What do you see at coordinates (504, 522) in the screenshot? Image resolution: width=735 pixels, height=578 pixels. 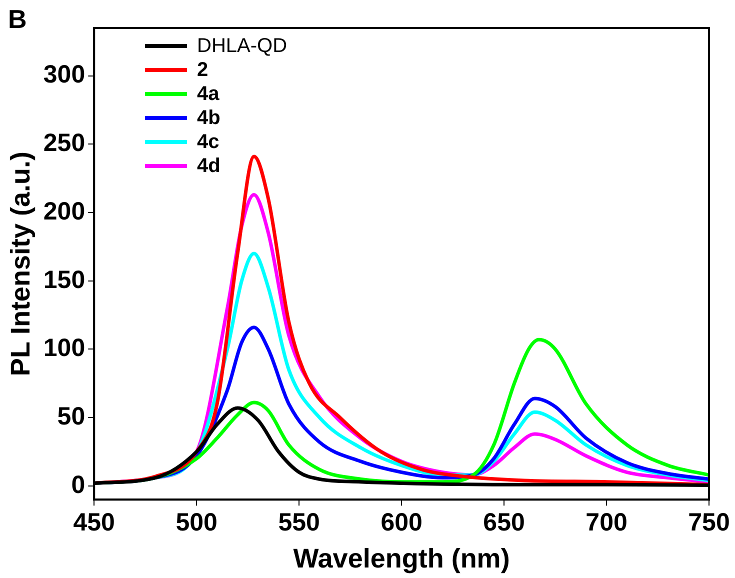 I see `x-tick-label: 650` at bounding box center [504, 522].